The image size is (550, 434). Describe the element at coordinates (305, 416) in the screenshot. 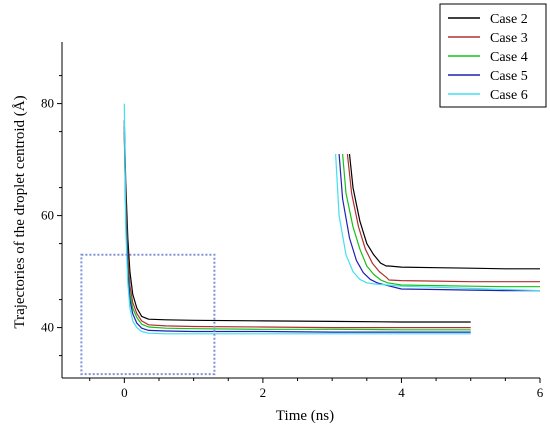

I see `x-axis-title: Time (ns)` at that location.